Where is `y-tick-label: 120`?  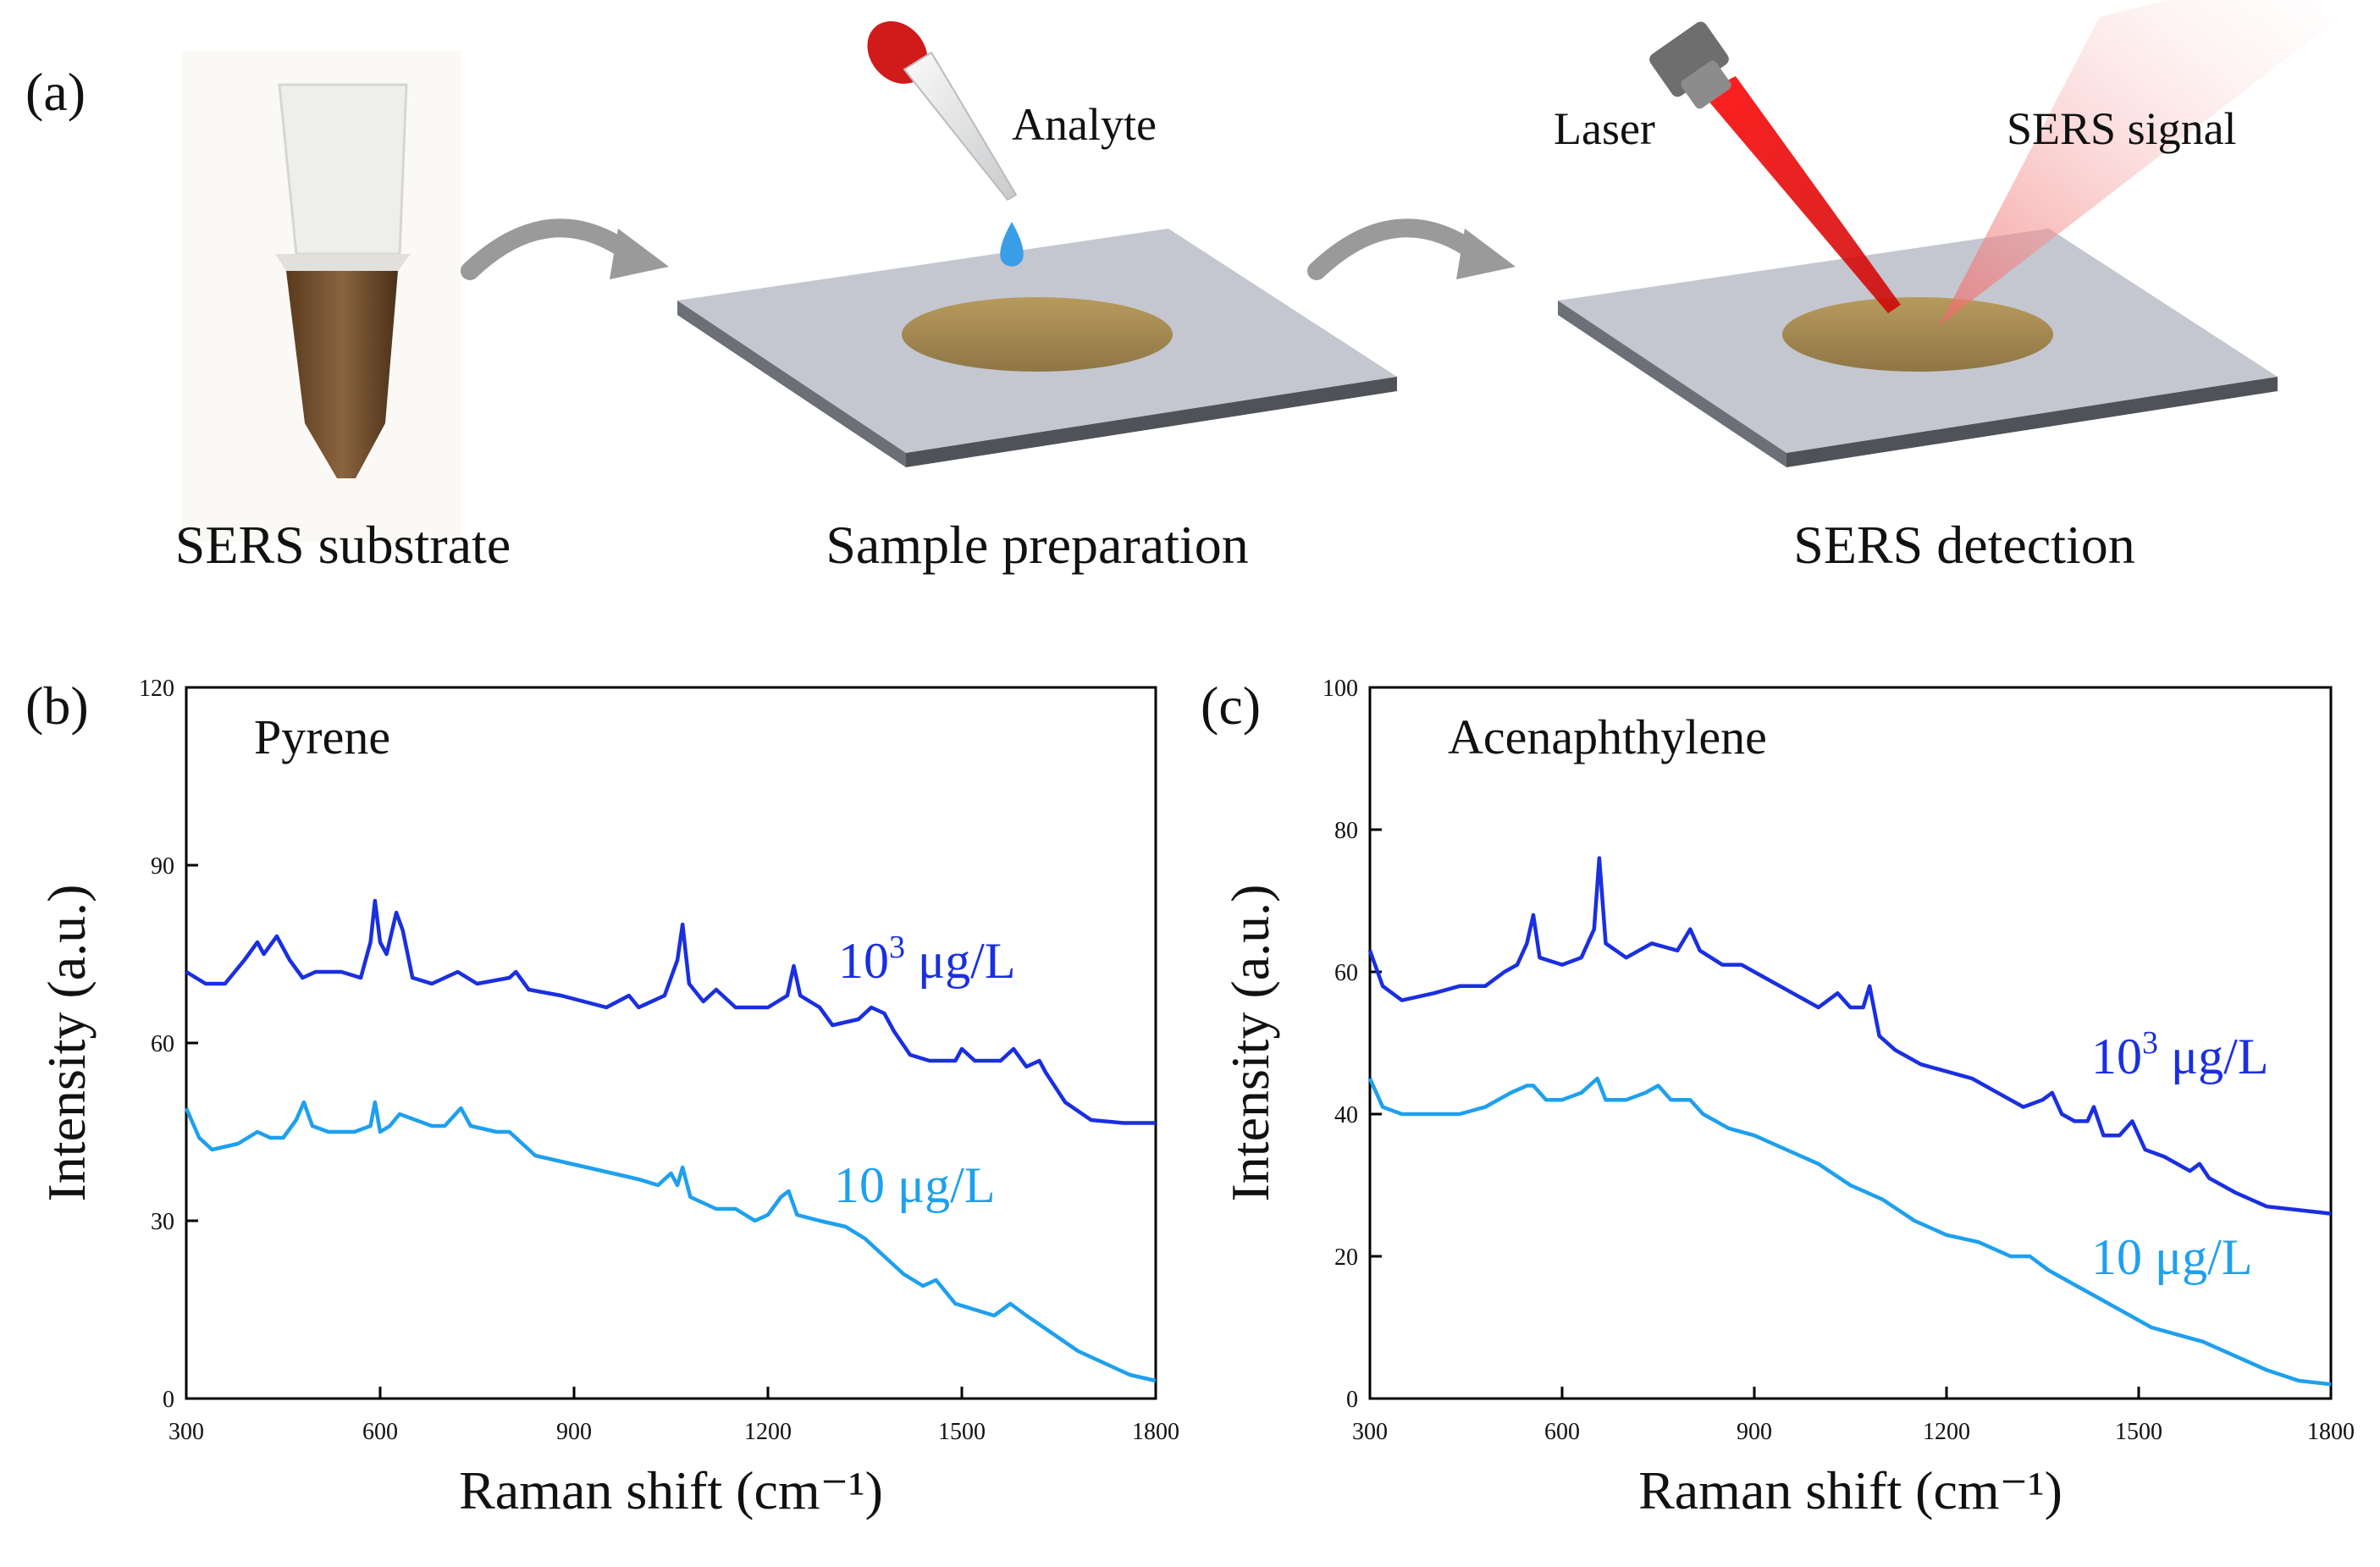 y-tick-label: 120 is located at coordinates (156, 689).